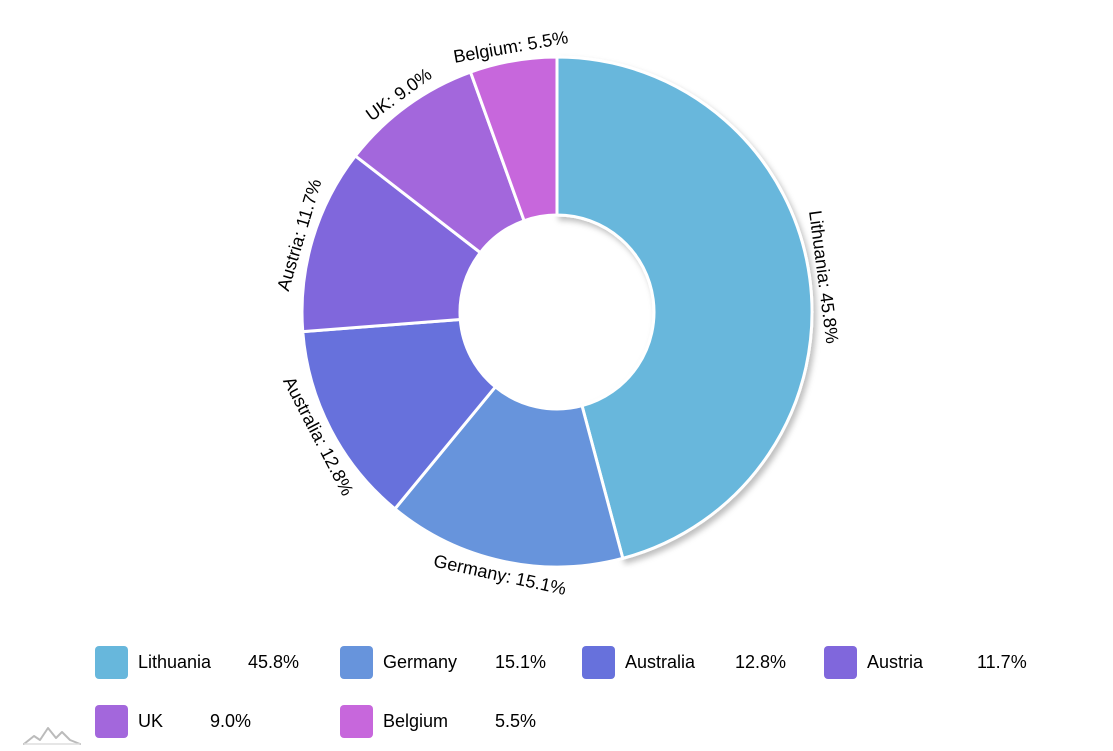  What do you see at coordinates (420, 661) in the screenshot?
I see `legend-label: Germany` at bounding box center [420, 661].